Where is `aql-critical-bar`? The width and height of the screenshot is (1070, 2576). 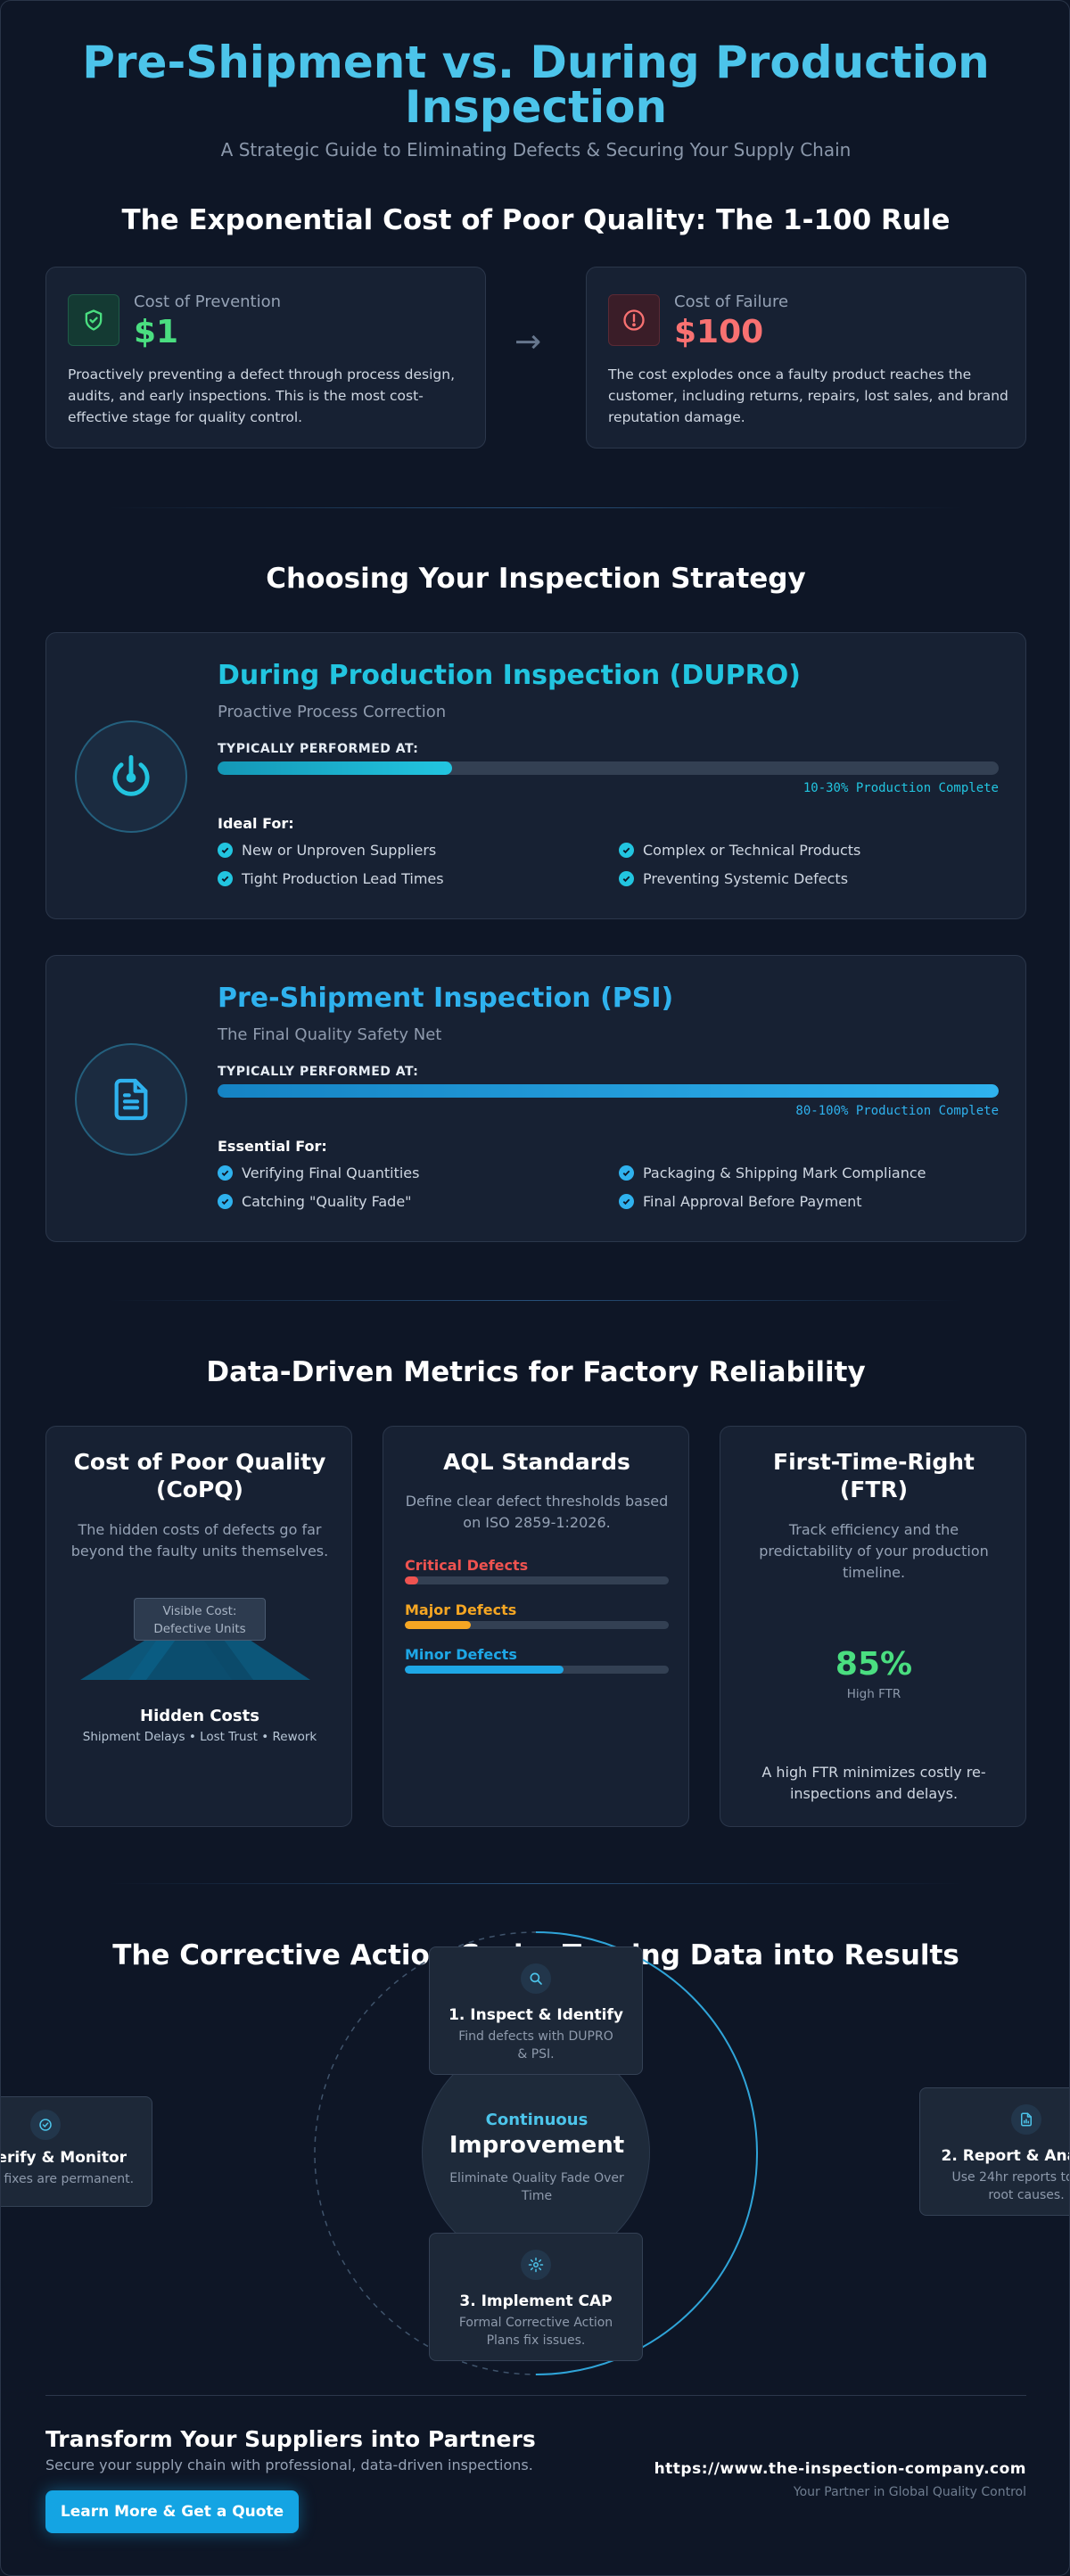
aql-critical-bar is located at coordinates (537, 1580).